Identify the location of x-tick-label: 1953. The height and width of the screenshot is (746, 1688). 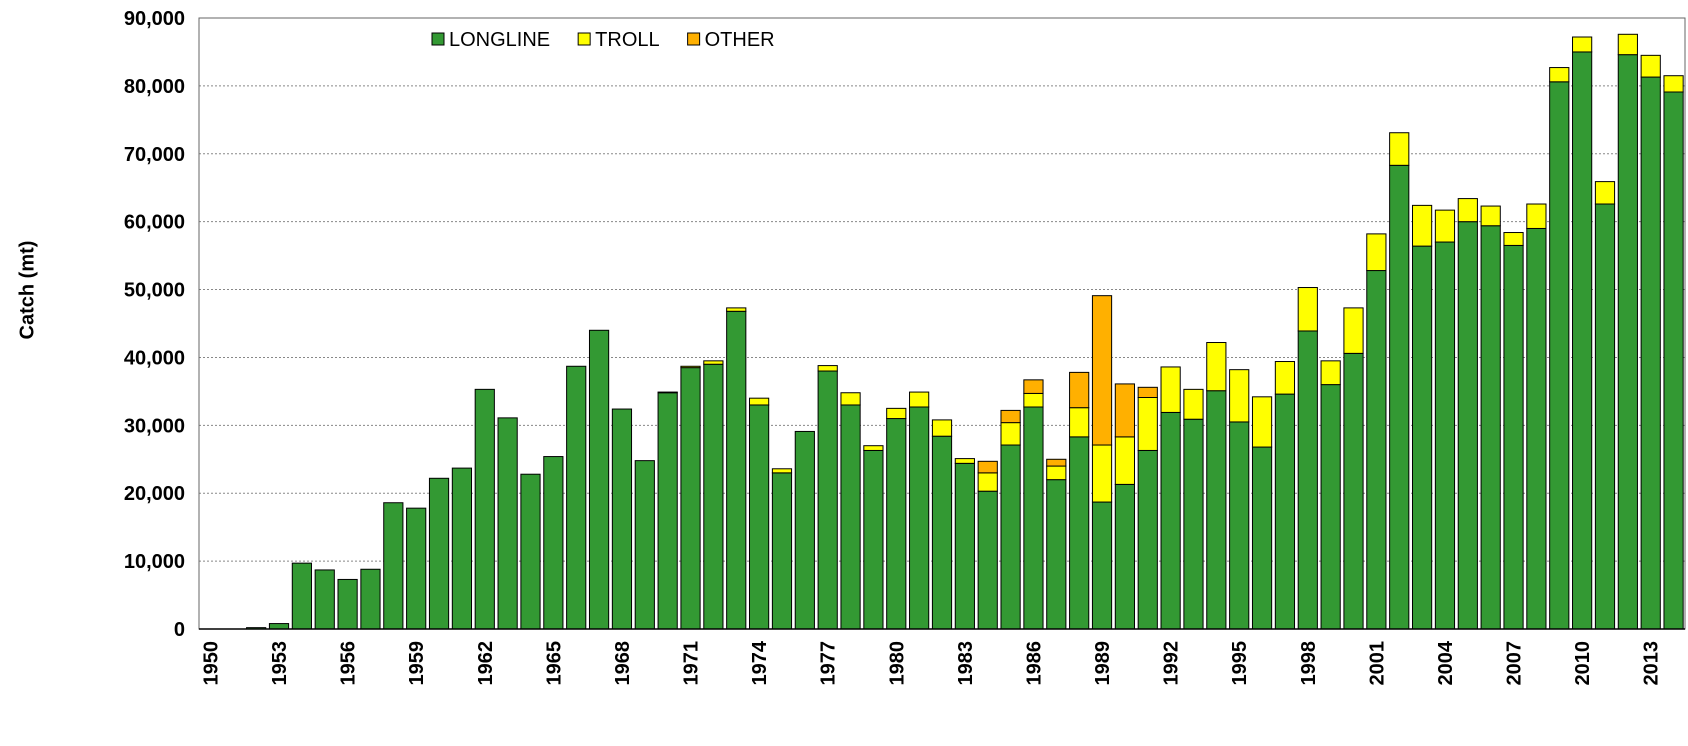
(280, 663).